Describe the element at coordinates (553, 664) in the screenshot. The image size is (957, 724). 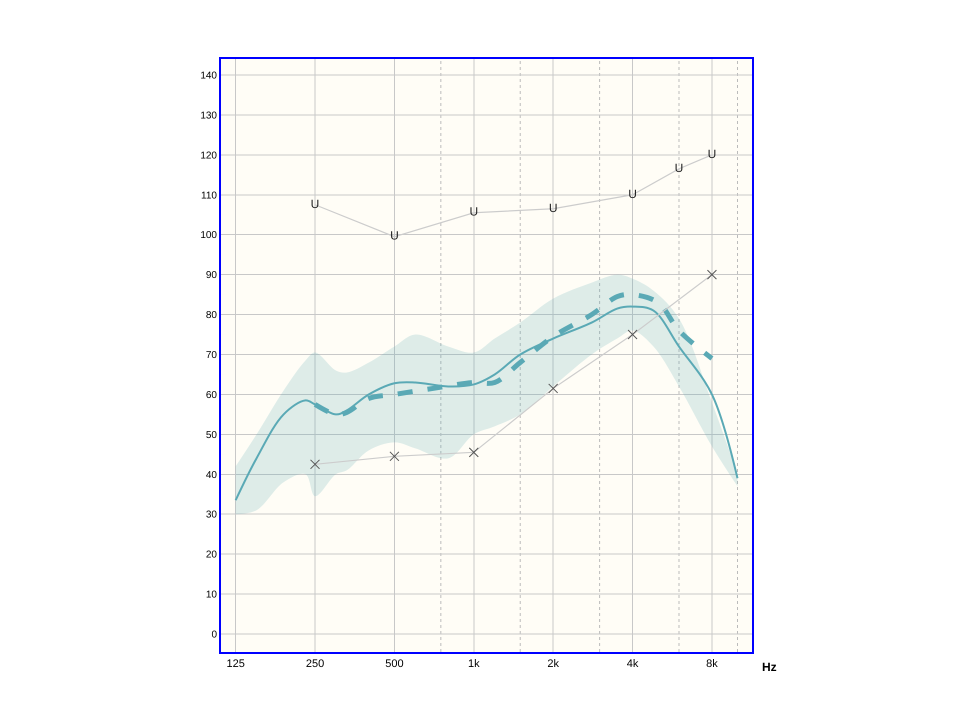
I see `x-tick-label: 2k` at that location.